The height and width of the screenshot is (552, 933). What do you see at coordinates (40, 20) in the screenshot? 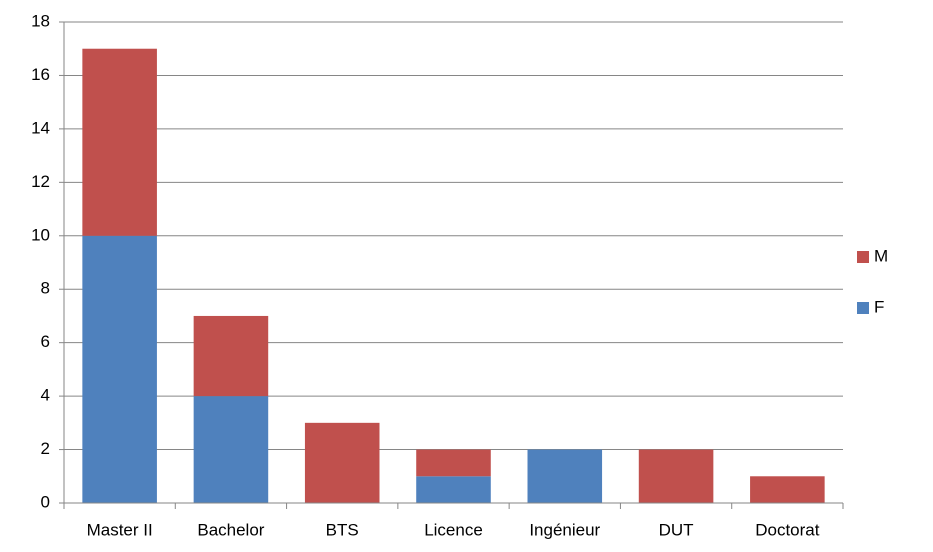
I see `y-tick-label: 18` at bounding box center [40, 20].